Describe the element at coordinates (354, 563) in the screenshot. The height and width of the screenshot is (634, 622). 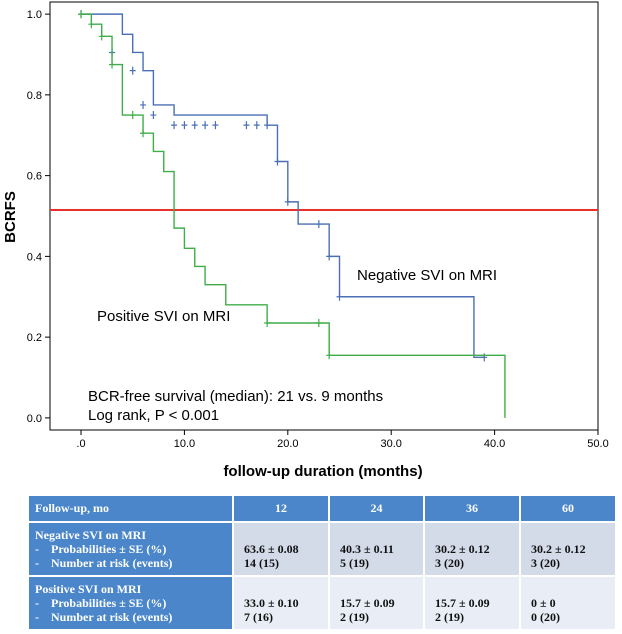
I see `risk-value: 5 (19)` at that location.